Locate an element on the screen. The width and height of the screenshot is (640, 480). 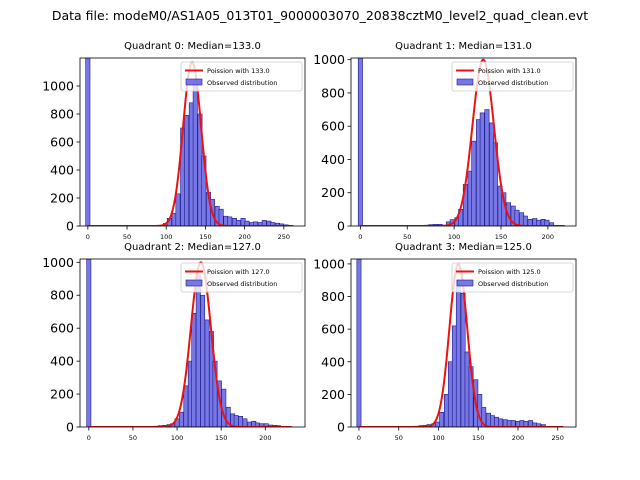
legend: Poission with 125.0 Observed distribution is located at coordinates (512, 277).